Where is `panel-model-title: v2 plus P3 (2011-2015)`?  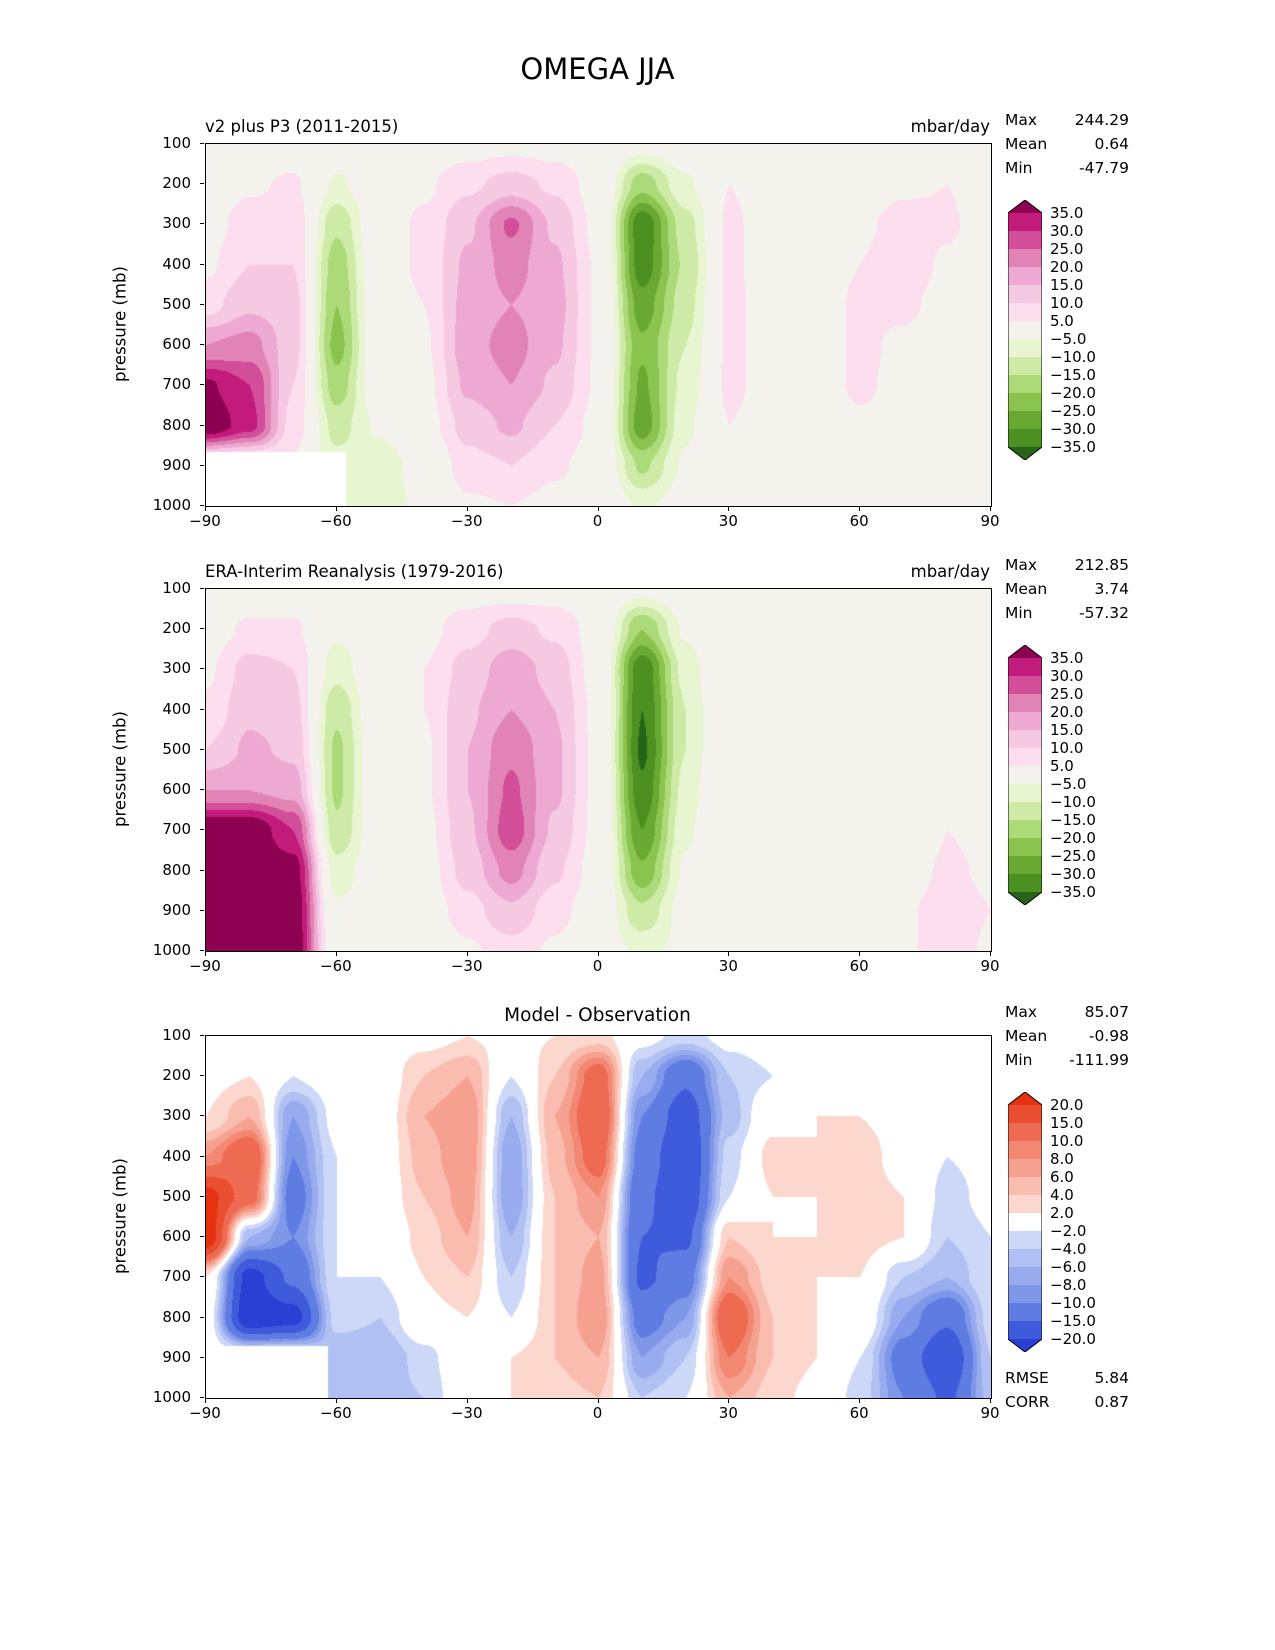 panel-model-title: v2 plus P3 (2011-2015) is located at coordinates (302, 126).